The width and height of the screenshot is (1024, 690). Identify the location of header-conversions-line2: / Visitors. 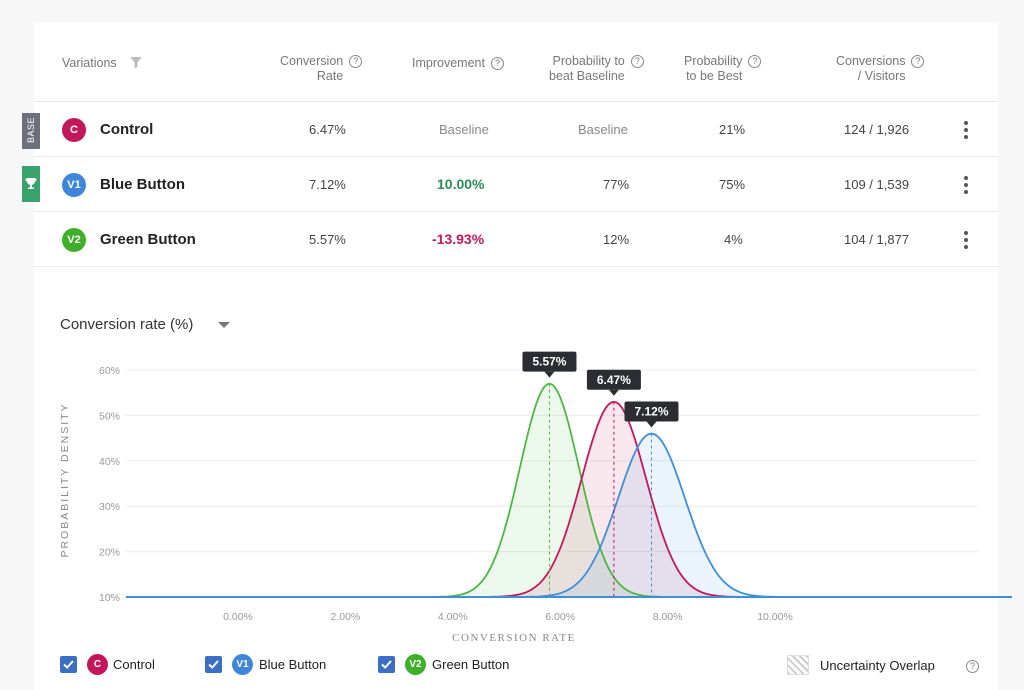
(881, 76).